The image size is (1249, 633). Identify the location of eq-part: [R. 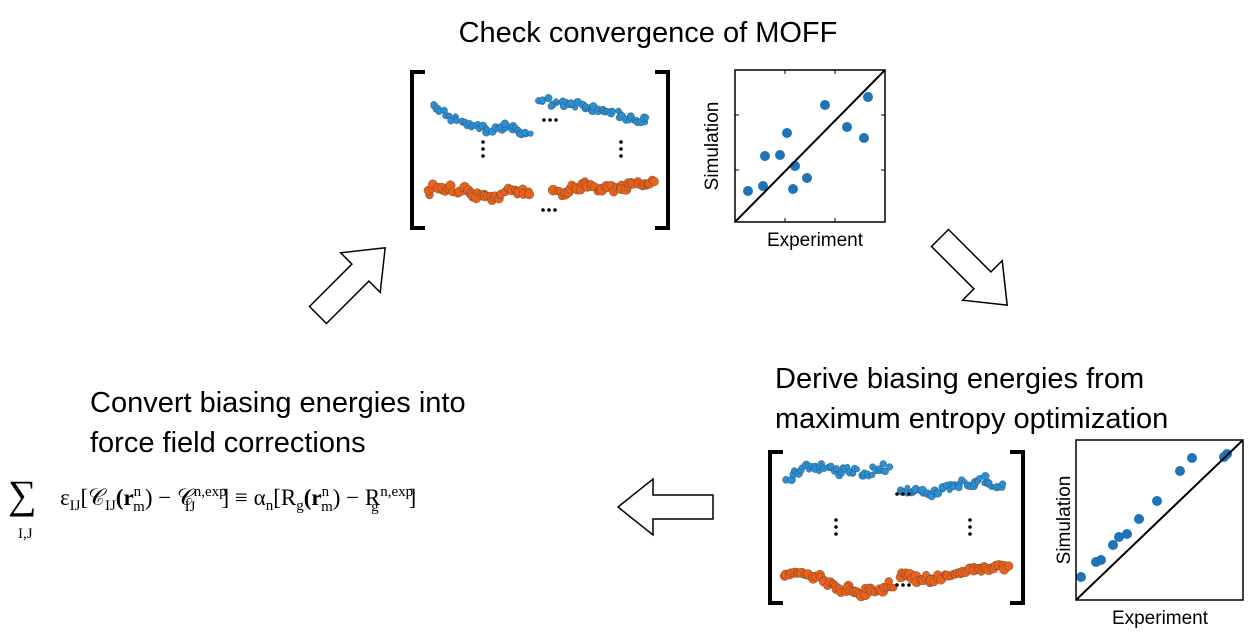
(285, 497).